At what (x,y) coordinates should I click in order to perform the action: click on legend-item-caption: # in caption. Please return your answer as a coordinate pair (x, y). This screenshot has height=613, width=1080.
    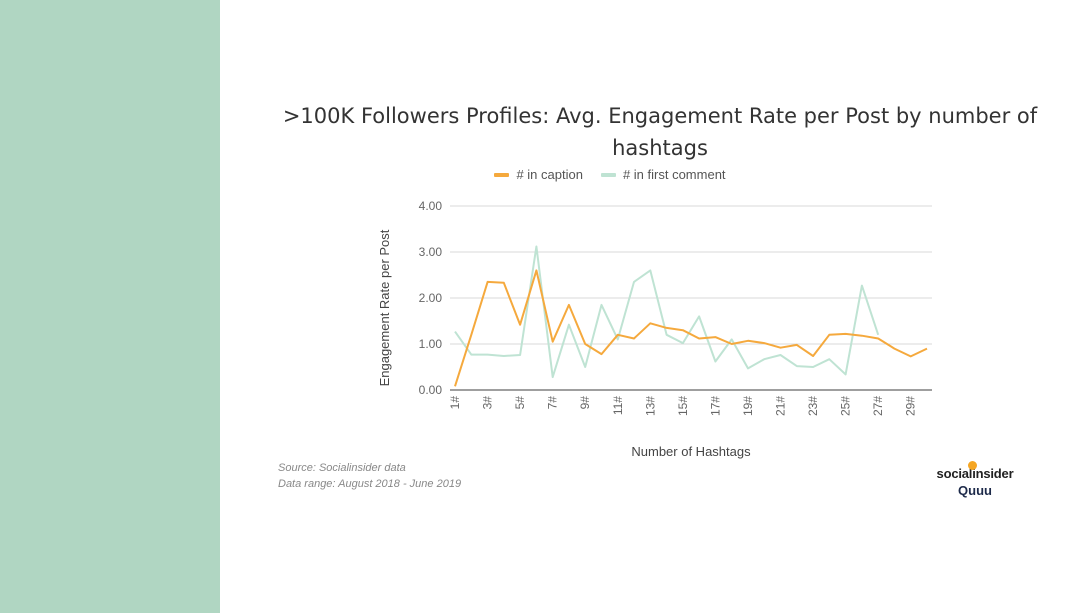
    Looking at the image, I should click on (538, 174).